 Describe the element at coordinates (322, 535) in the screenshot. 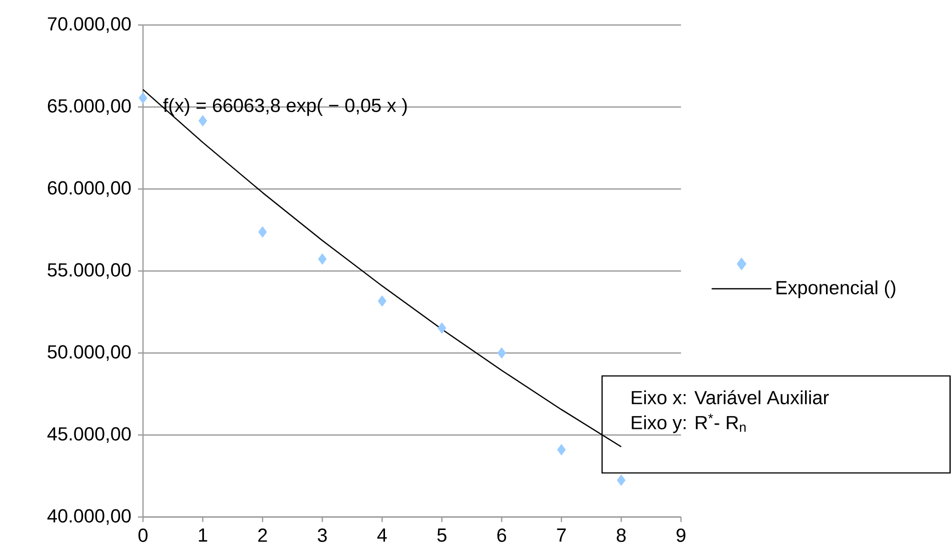

I see `x-tick-label: 3` at that location.